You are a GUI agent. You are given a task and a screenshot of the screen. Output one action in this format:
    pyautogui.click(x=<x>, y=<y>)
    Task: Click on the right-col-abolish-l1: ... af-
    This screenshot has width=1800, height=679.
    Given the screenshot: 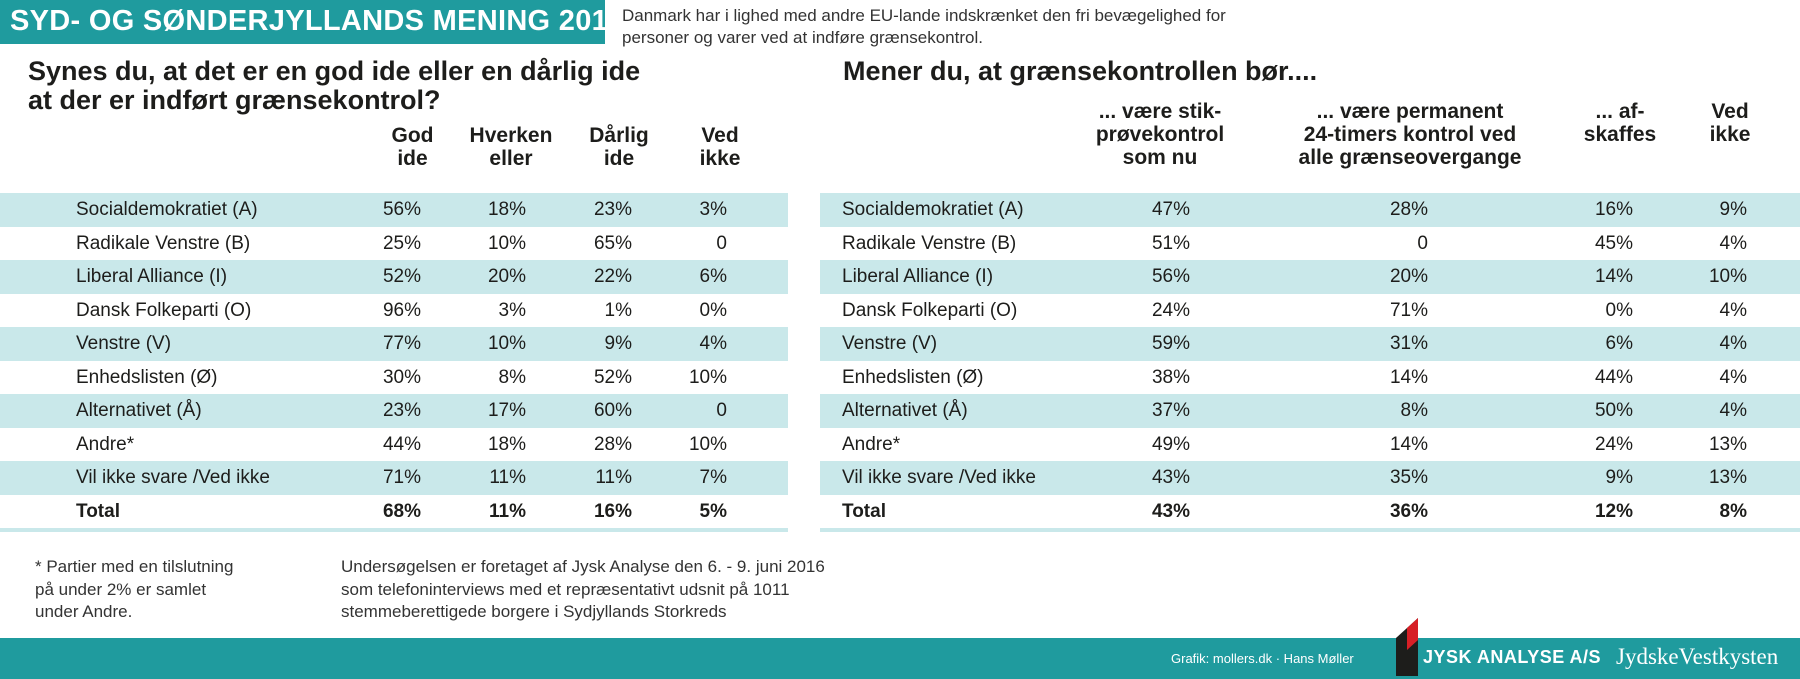 What is the action you would take?
    pyautogui.click(x=1620, y=111)
    